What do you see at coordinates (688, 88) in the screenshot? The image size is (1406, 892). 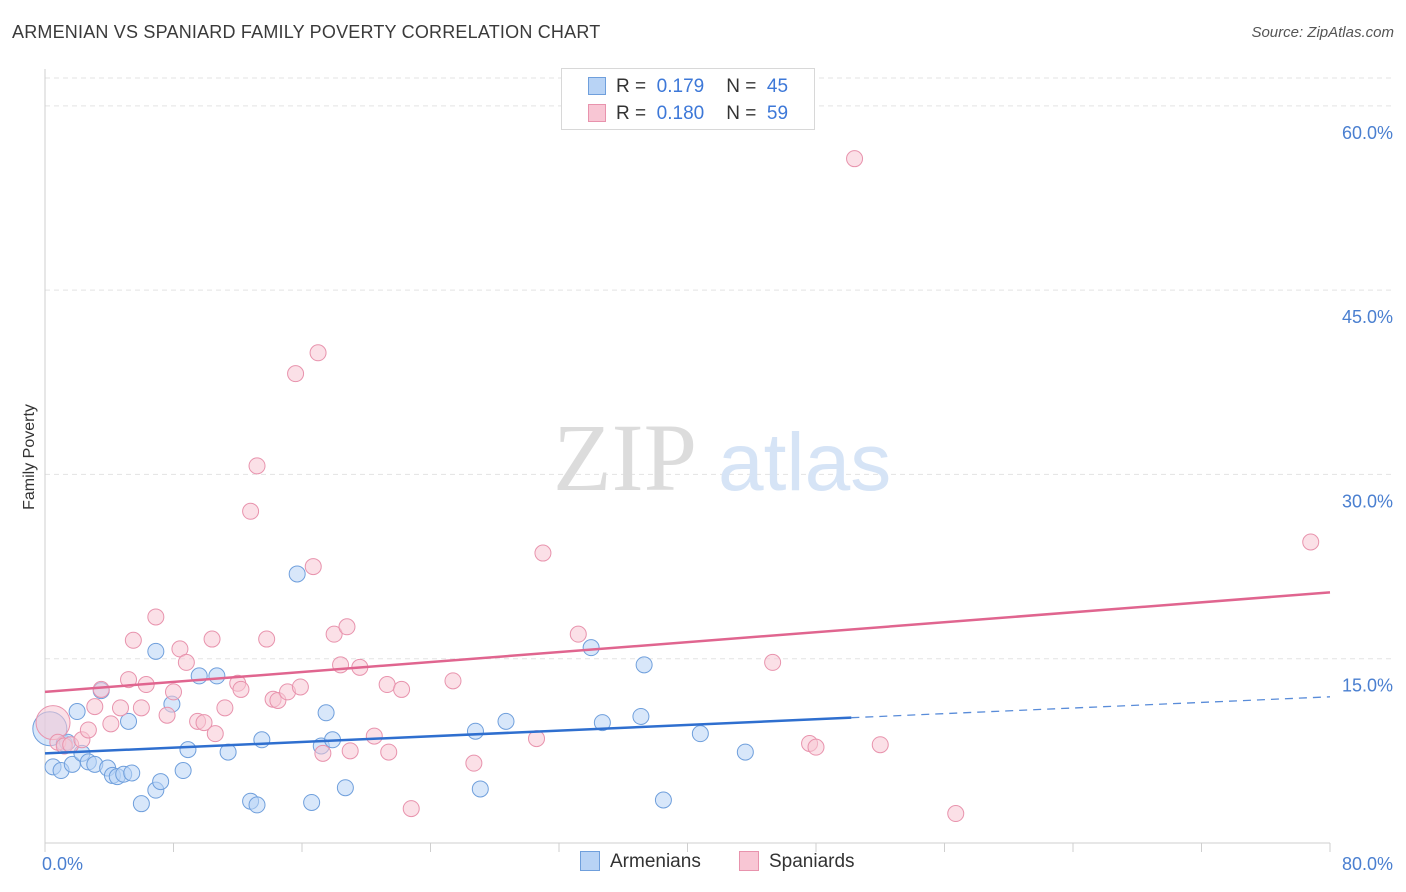 I see `legend-row-armenians: R = 0.179 N = 45` at bounding box center [688, 88].